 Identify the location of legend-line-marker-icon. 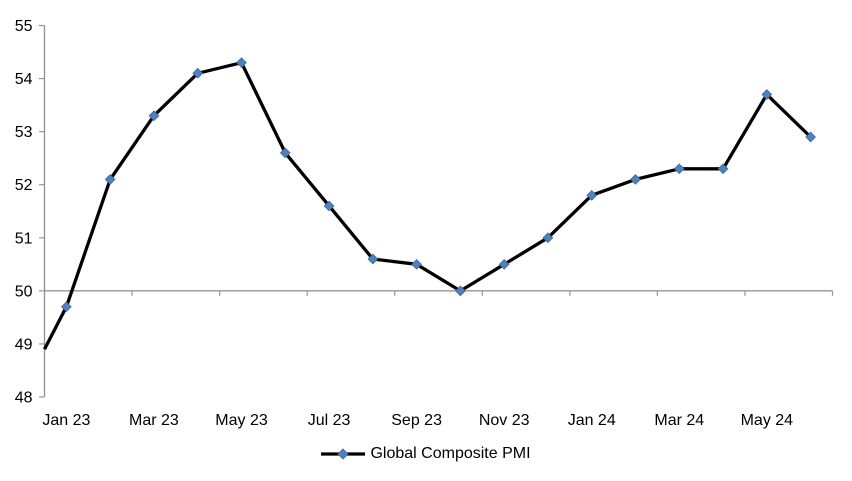
(343, 454).